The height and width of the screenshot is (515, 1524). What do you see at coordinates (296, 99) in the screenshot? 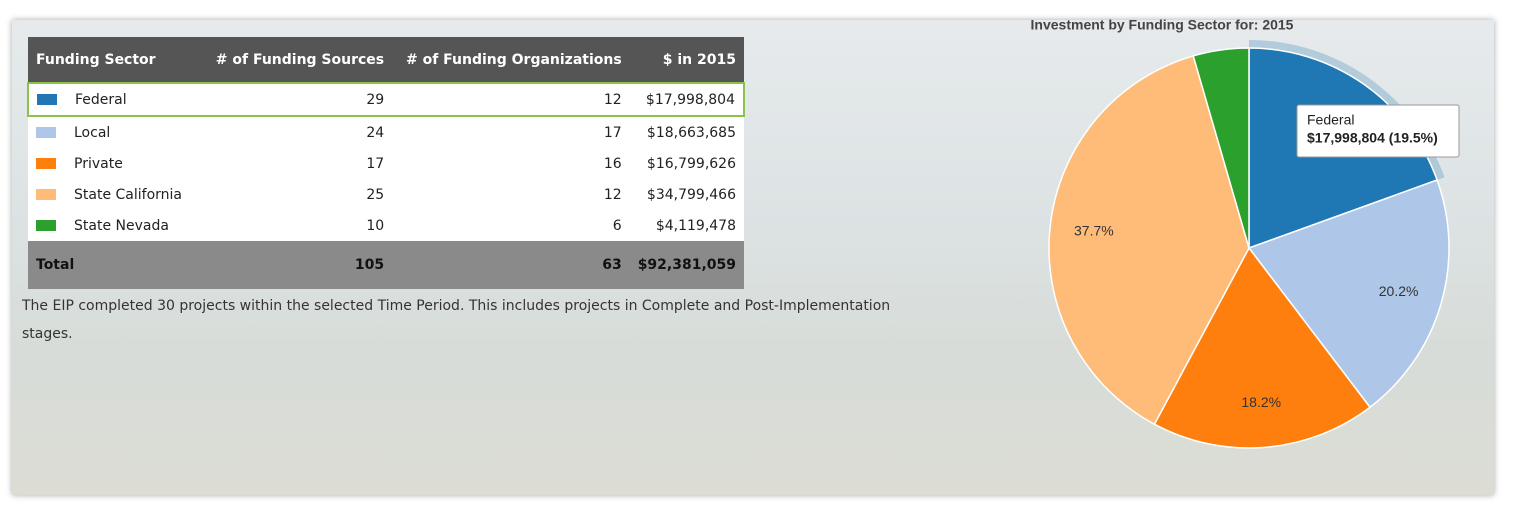
I see `value-cell: 29` at bounding box center [296, 99].